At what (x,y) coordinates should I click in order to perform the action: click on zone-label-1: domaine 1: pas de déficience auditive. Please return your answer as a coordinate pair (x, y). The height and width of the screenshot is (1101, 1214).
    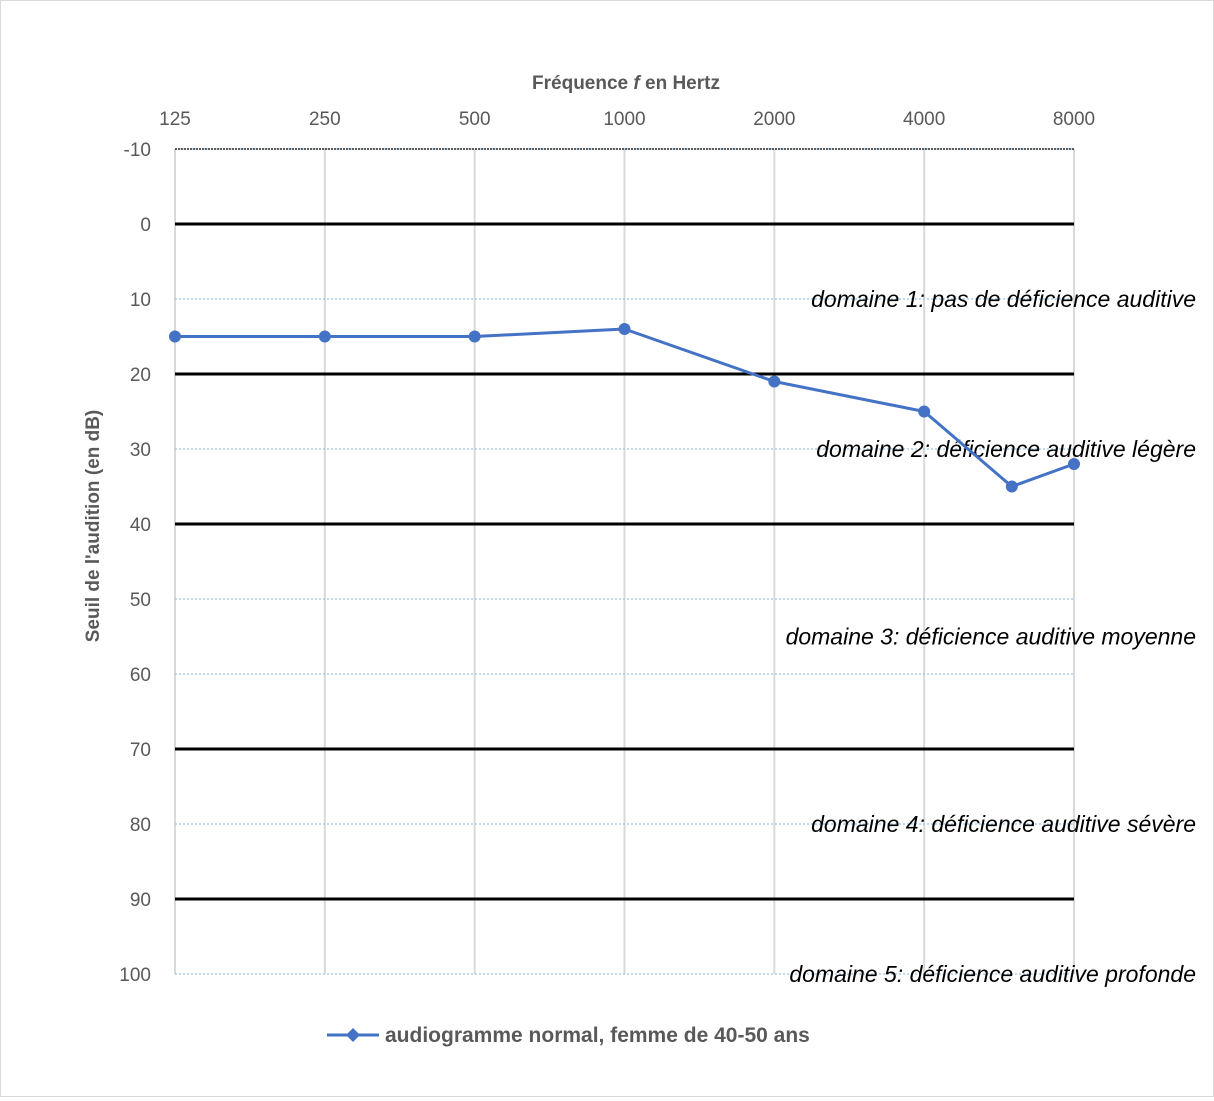
    Looking at the image, I should click on (1003, 299).